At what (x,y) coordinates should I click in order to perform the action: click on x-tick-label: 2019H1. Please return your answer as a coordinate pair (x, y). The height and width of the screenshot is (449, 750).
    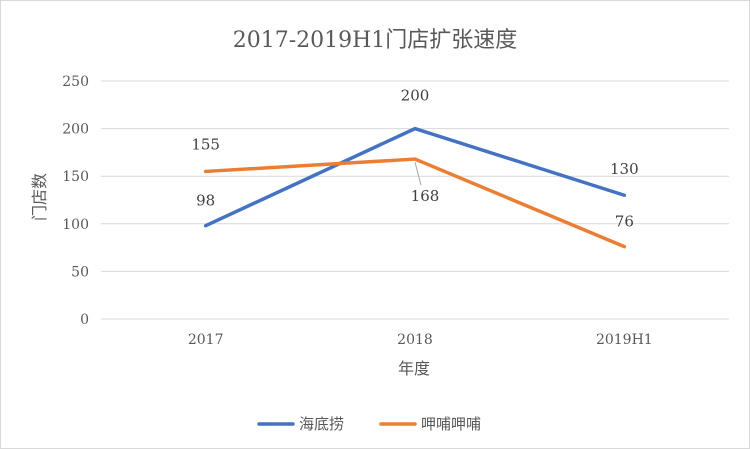
    Looking at the image, I should click on (624, 340).